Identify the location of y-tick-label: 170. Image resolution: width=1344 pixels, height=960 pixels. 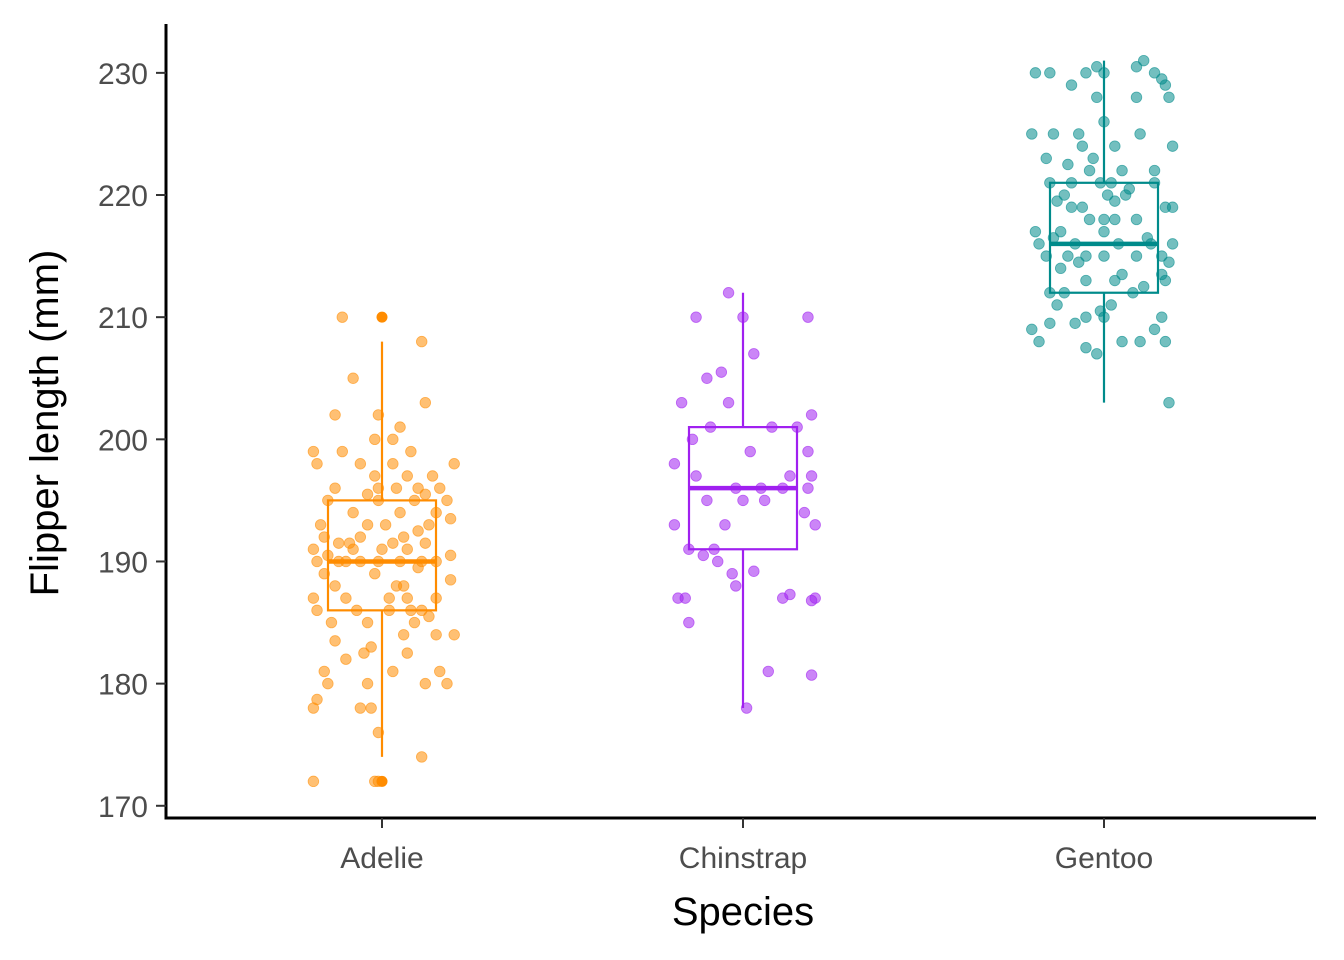
(123, 807).